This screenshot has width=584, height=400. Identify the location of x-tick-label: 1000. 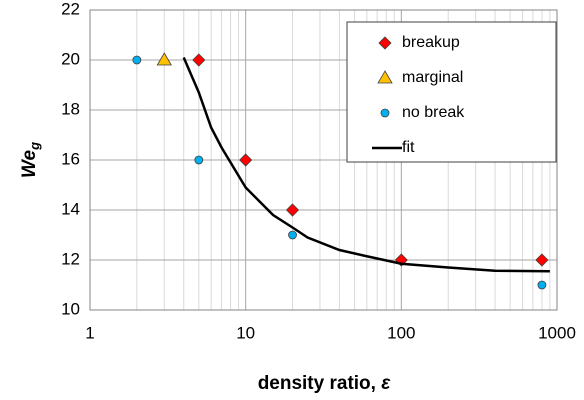
(557, 332).